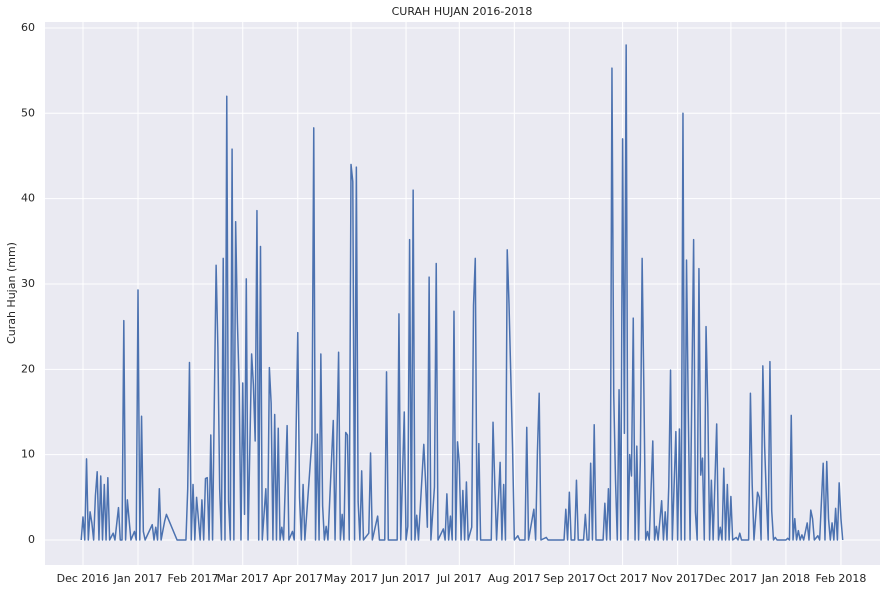  Describe the element at coordinates (137, 578) in the screenshot. I see `x-tick-label: Jan 2017` at that location.